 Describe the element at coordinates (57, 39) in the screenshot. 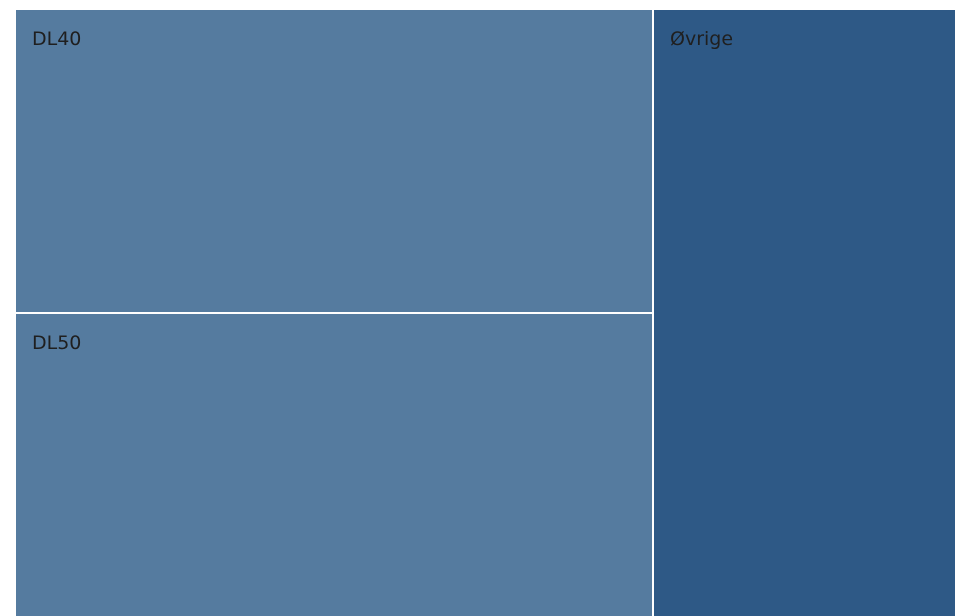

I see `treemap-tile-label: DL40` at that location.